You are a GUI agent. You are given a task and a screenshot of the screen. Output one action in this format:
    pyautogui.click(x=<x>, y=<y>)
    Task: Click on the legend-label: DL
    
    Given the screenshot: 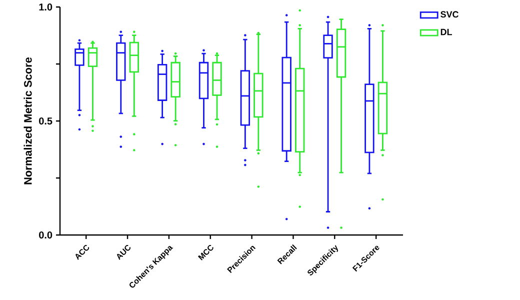 What is the action you would take?
    pyautogui.click(x=446, y=32)
    